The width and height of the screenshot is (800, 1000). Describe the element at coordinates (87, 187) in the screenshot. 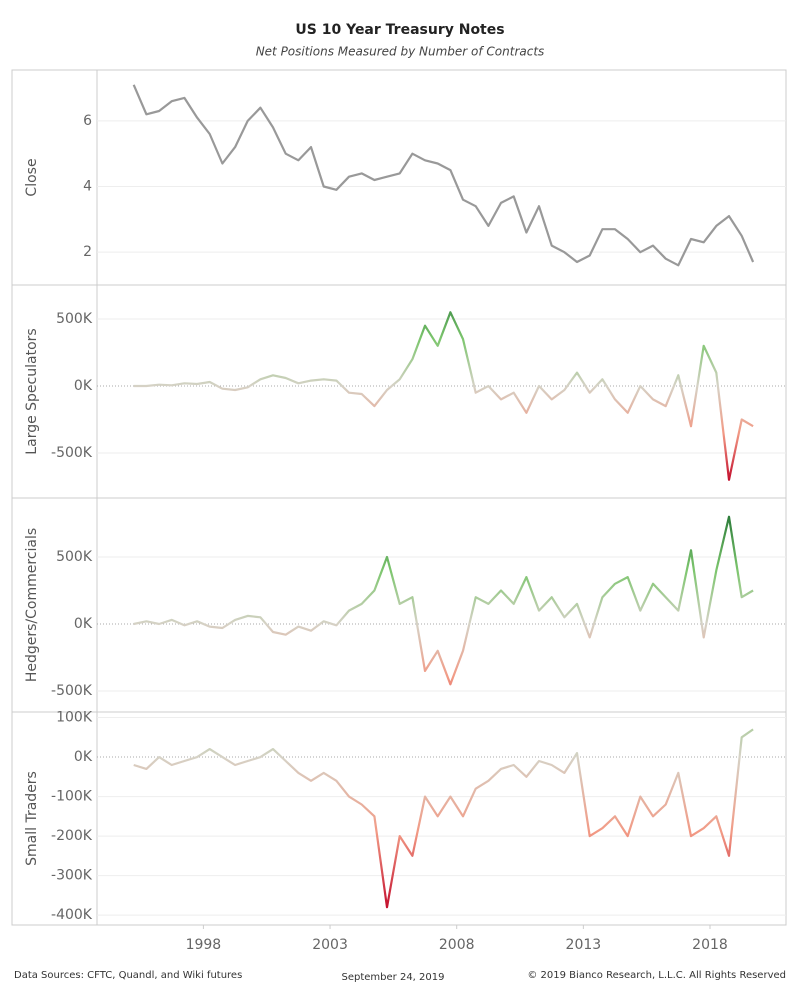

I see `y-tick-label: 4` at that location.